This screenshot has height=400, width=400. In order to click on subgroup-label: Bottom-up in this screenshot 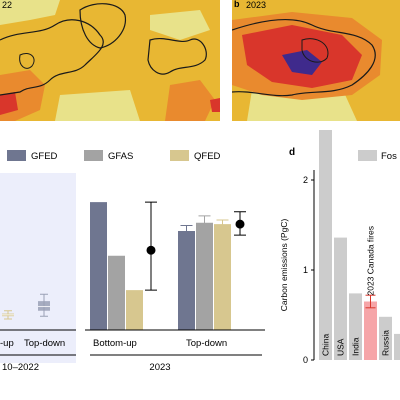, I will do `click(115, 343)`.